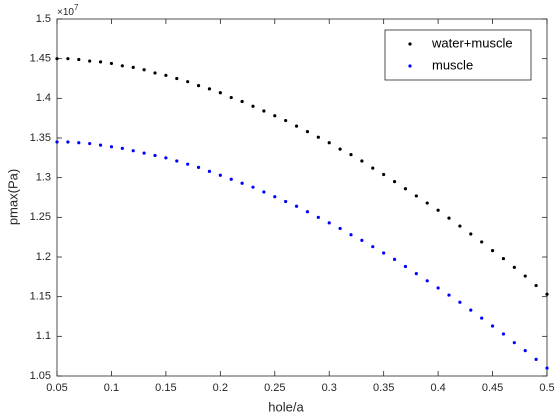 This screenshot has width=560, height=420. Describe the element at coordinates (472, 42) in the screenshot. I see `legend-label: water+muscle` at that location.